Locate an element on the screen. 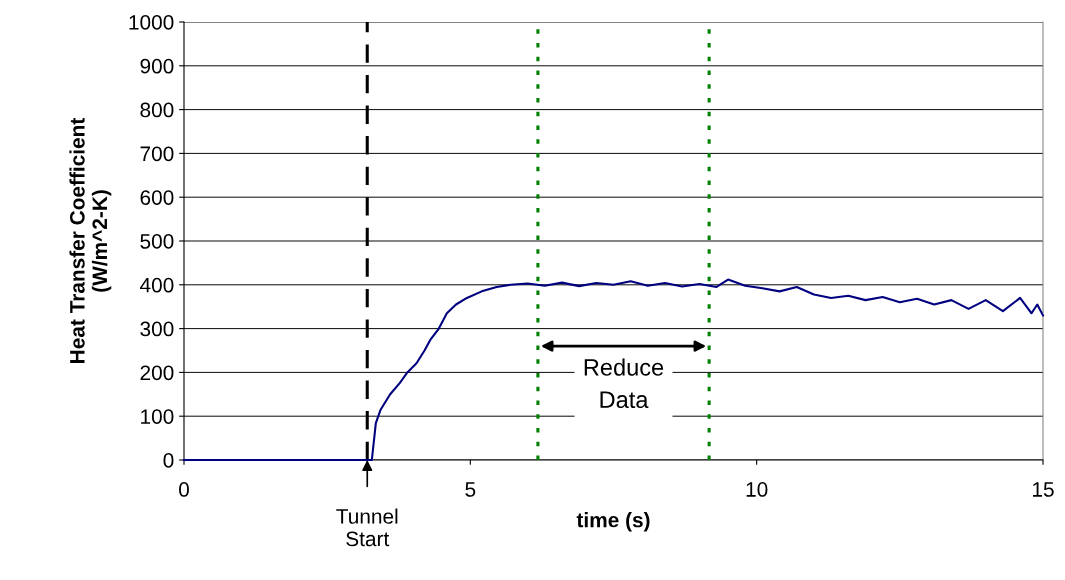 This screenshot has width=1065, height=580. annotation: Reduce Data is located at coordinates (624, 383).